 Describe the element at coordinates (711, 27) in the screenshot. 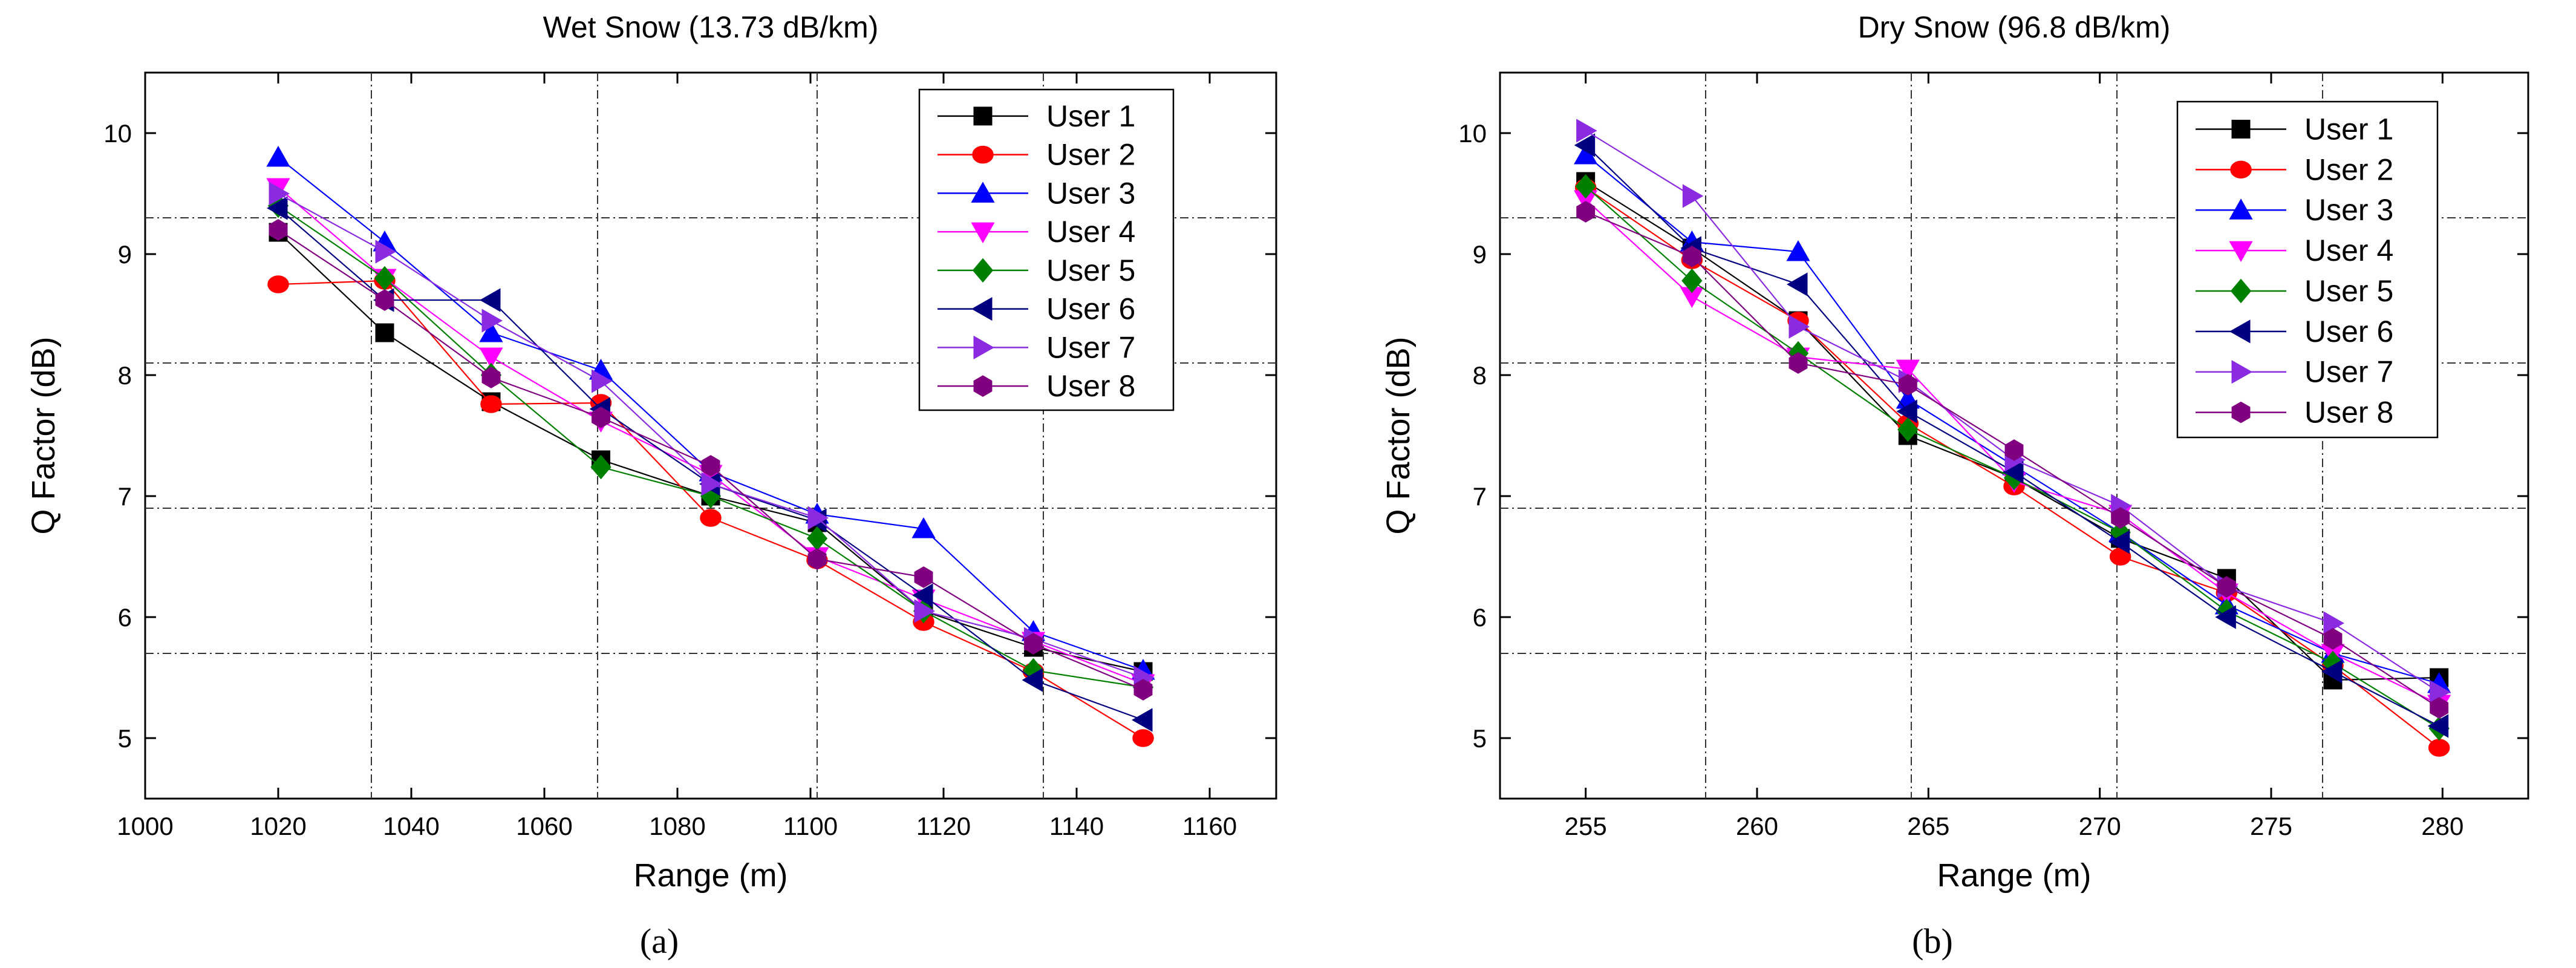

I see `chart-title: Wet Snow (13.73 dB/km)` at that location.